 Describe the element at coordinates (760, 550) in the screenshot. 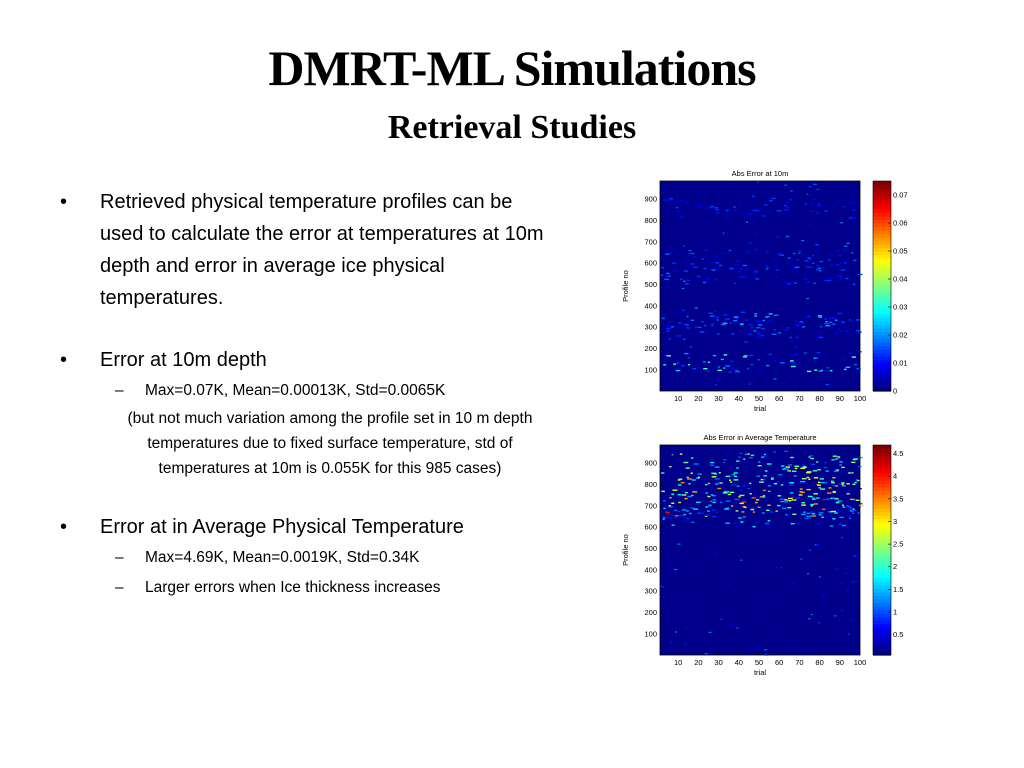

I see `plot-frame` at that location.